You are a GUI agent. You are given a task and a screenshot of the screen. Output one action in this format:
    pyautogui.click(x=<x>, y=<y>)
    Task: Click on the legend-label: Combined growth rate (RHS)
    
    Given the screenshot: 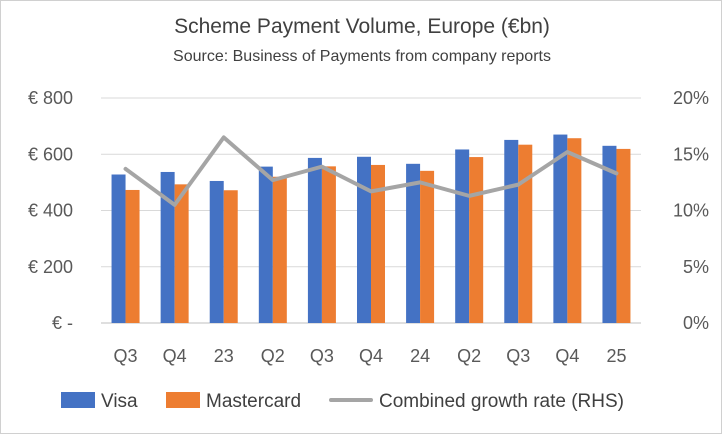 What is the action you would take?
    pyautogui.click(x=501, y=401)
    